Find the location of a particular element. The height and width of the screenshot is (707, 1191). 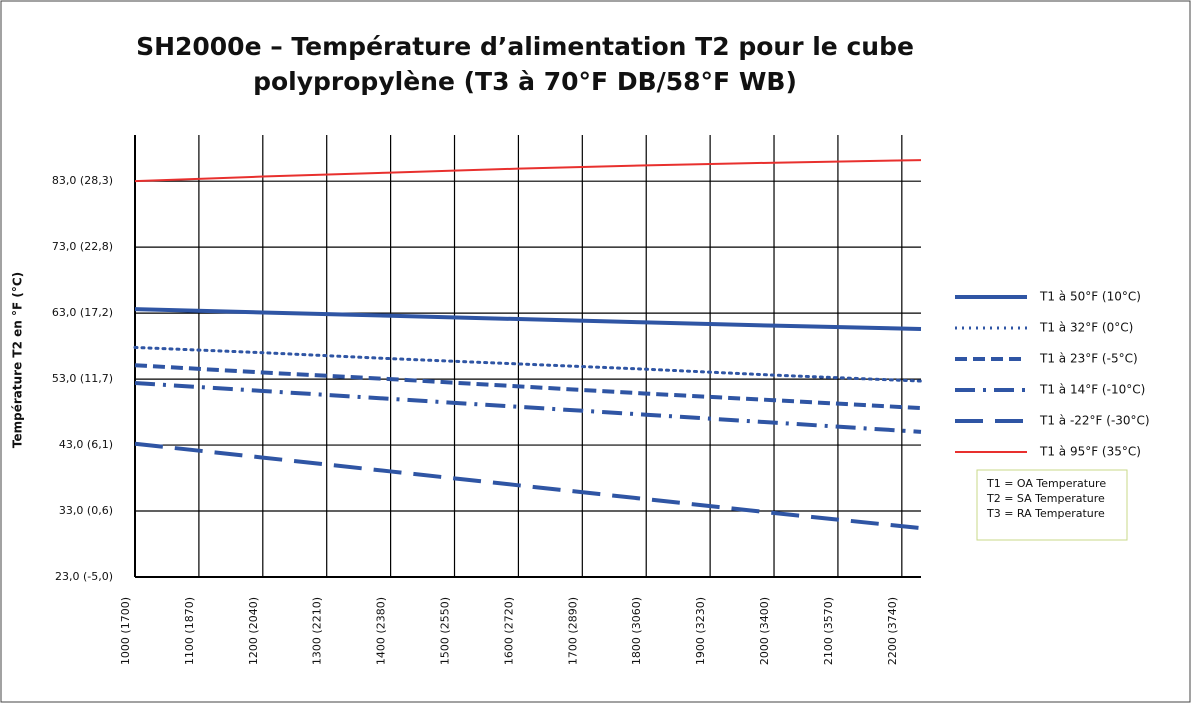

y-tick-label: 33,0 (0,6) is located at coordinates (86, 510).